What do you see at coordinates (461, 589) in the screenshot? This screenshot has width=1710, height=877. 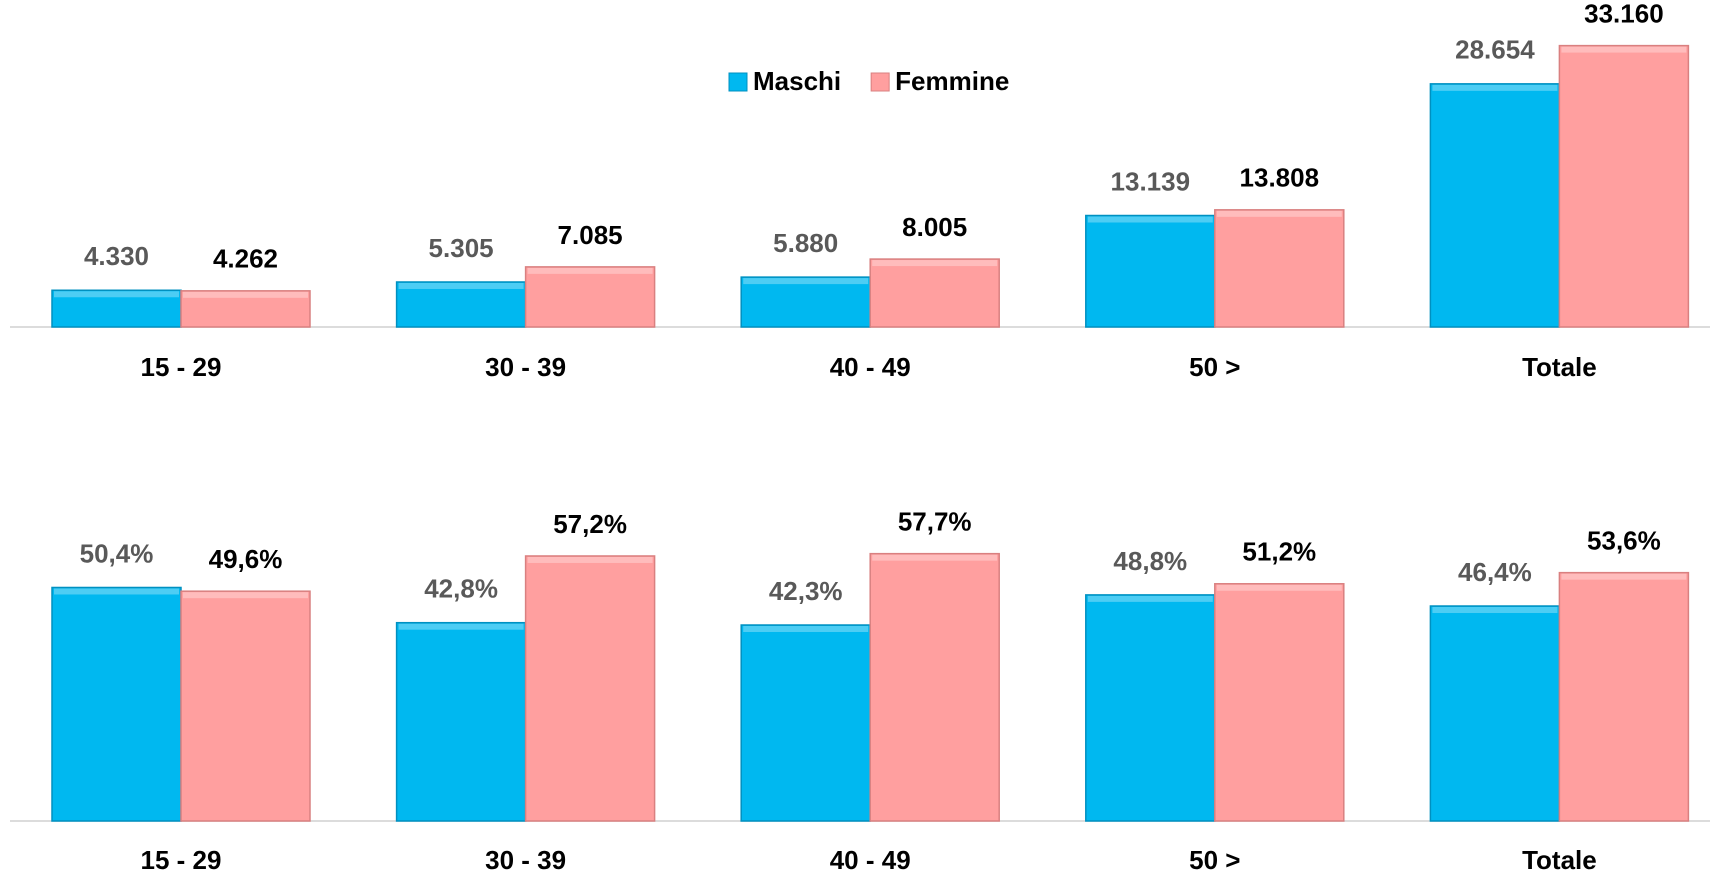 I see `value-label: 42,8%` at bounding box center [461, 589].